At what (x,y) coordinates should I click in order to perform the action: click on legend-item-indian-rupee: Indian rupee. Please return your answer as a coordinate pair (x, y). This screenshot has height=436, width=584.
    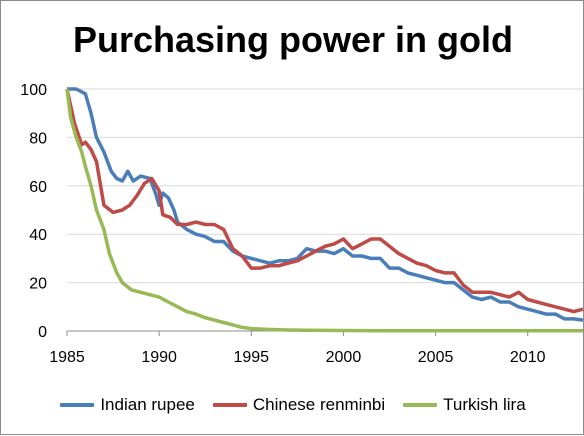
    Looking at the image, I should click on (127, 405).